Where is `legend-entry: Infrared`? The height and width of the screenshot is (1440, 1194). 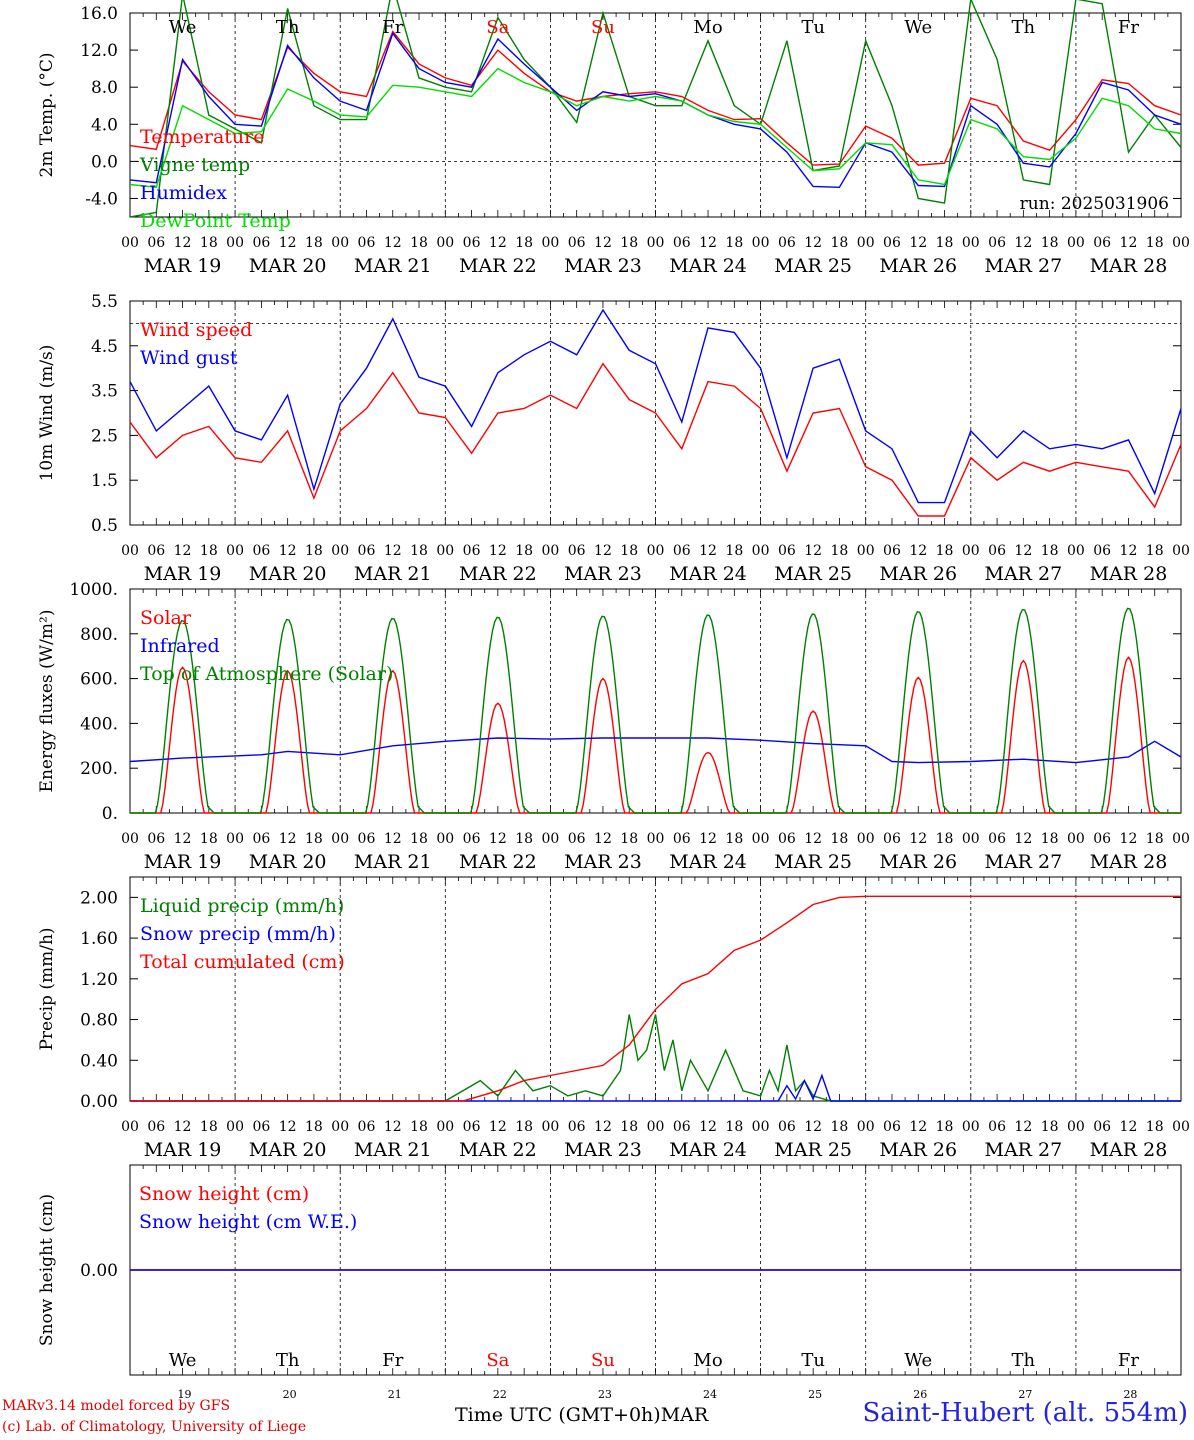 legend-entry: Infrared is located at coordinates (180, 646).